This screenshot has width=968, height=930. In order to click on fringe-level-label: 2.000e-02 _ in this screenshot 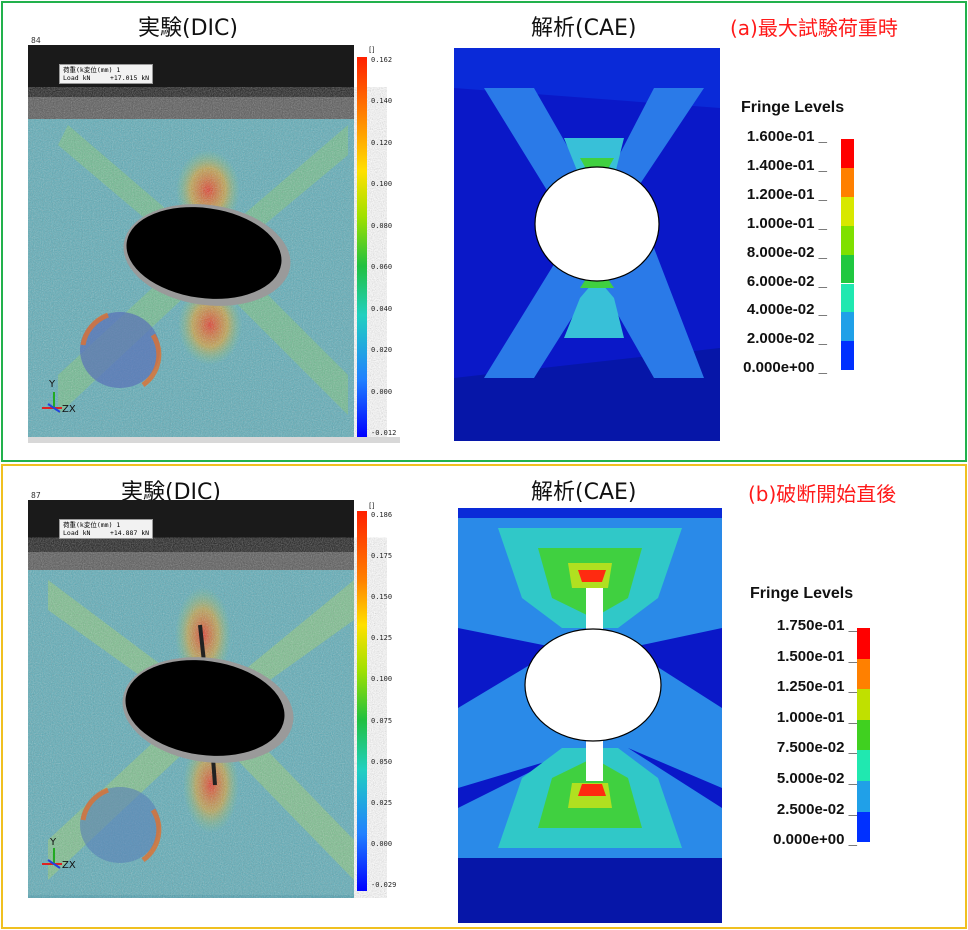, I will do `click(786, 339)`.